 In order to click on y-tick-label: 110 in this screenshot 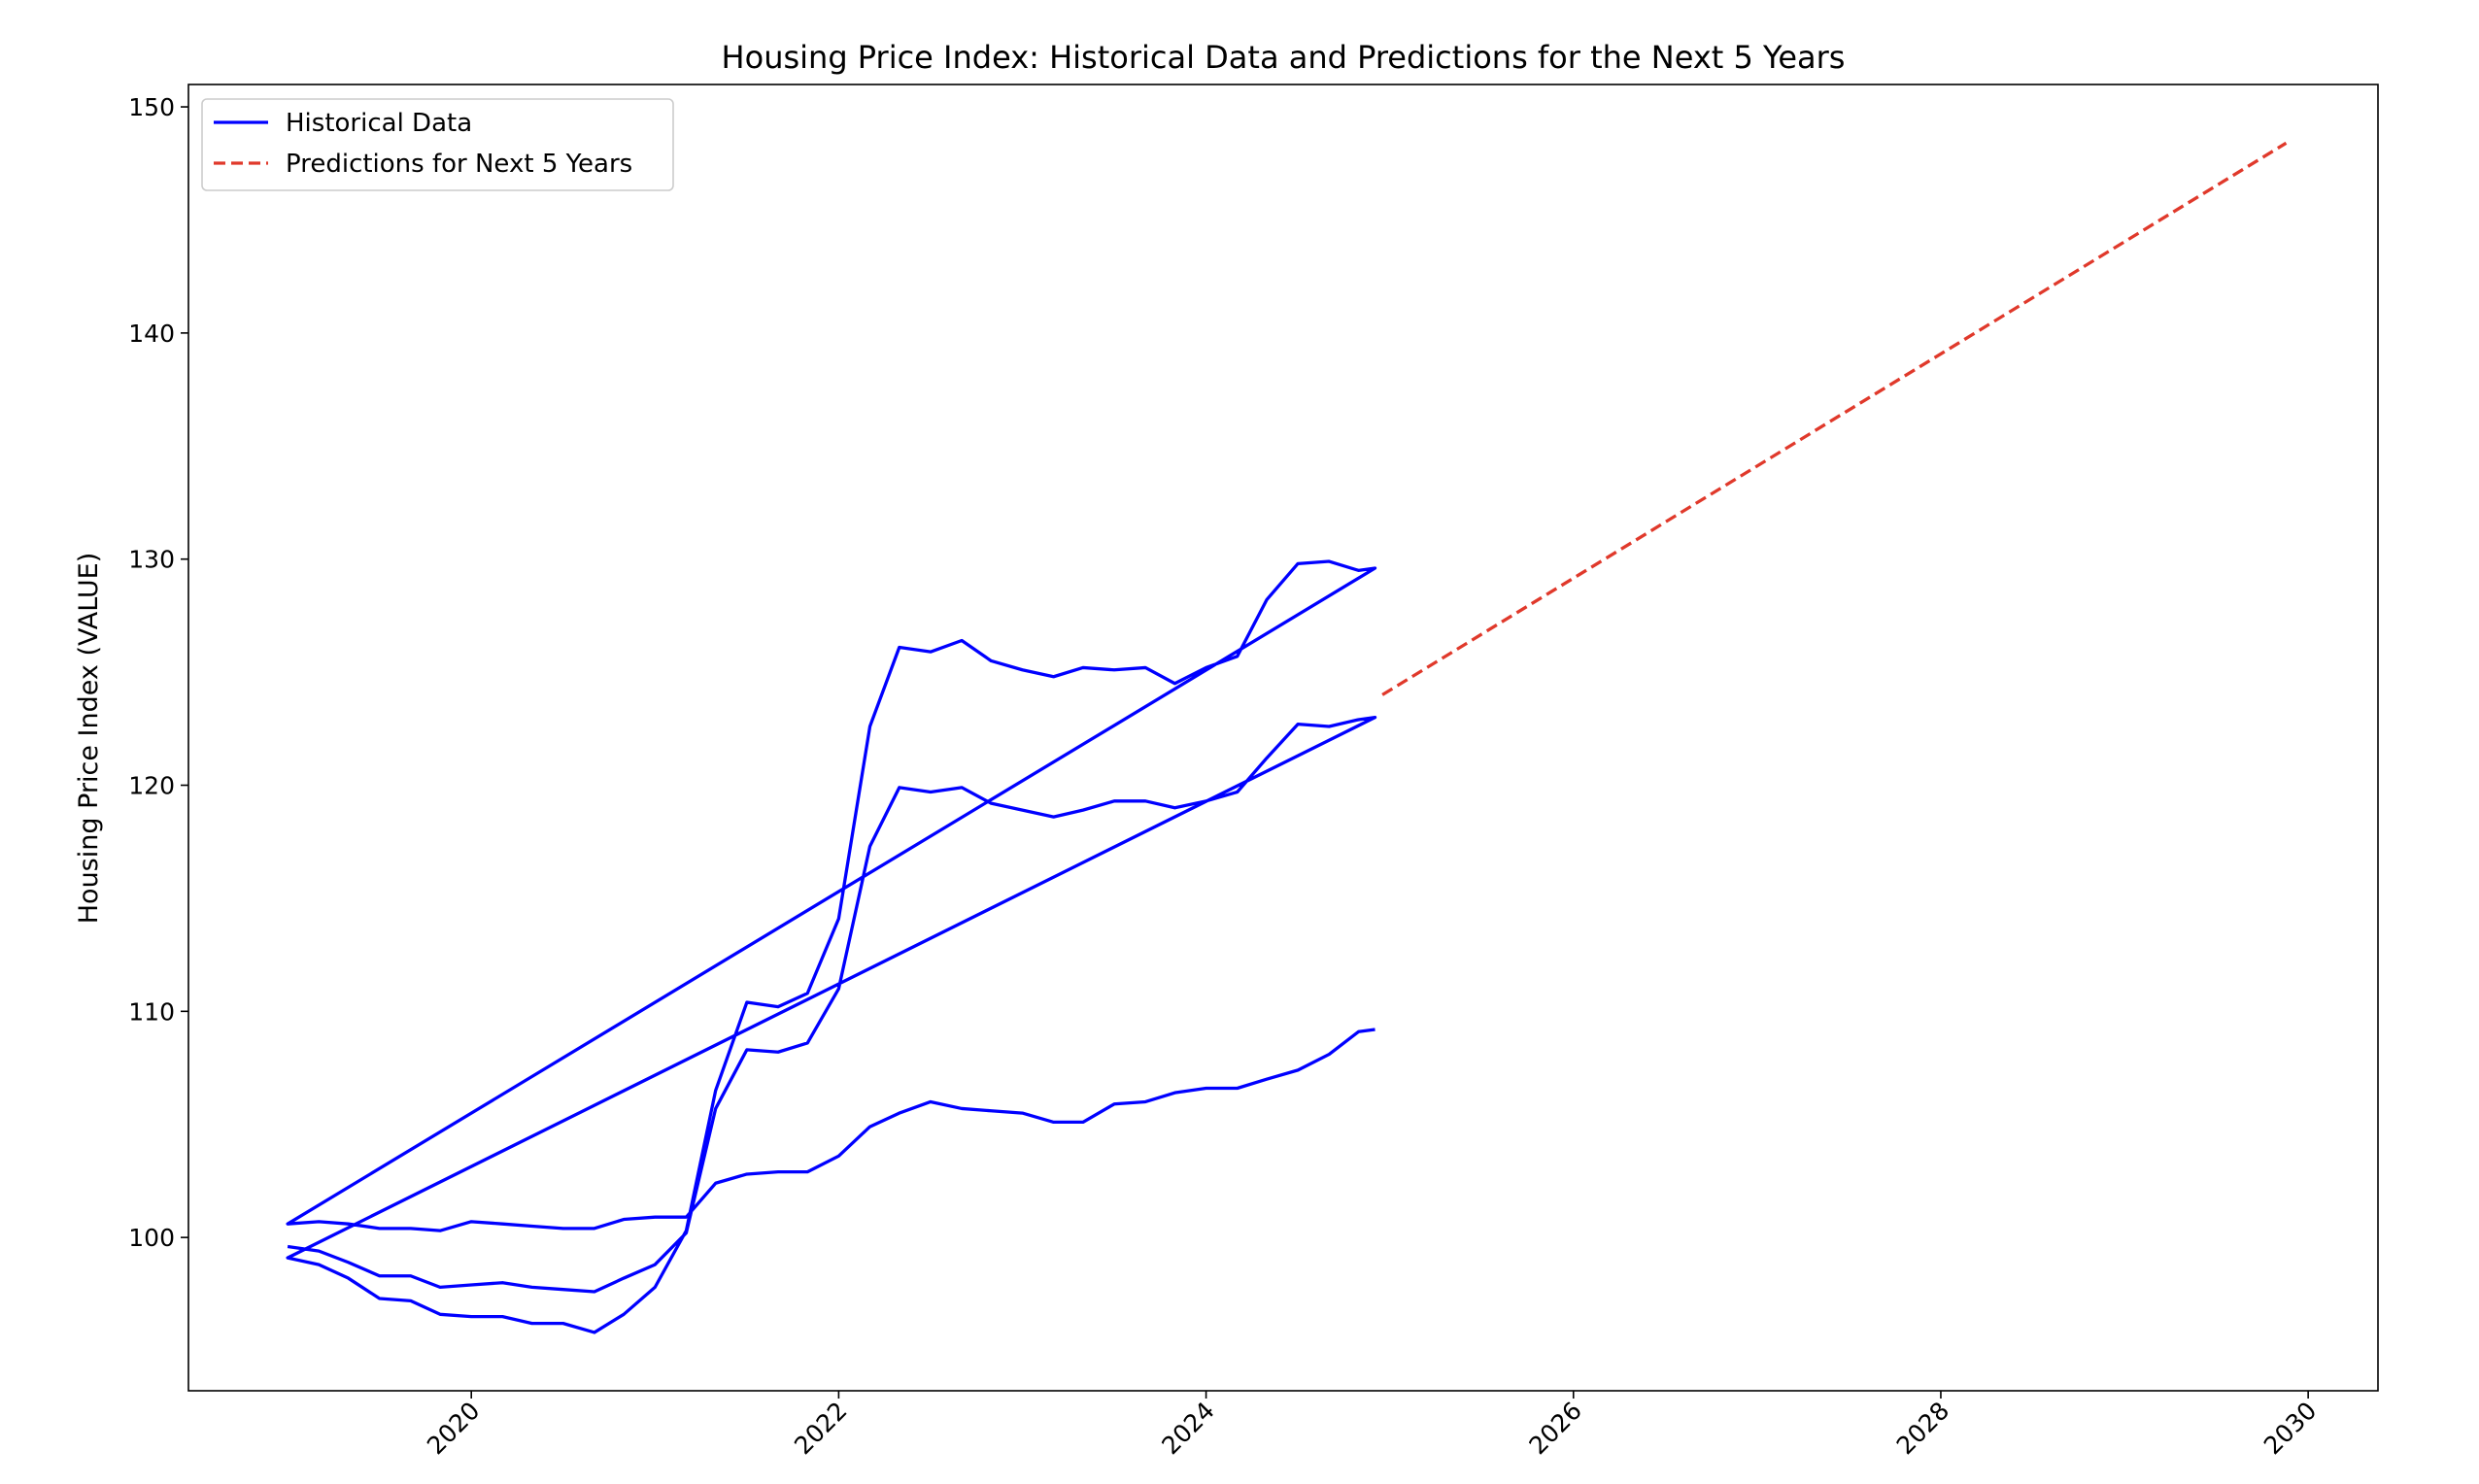, I will do `click(151, 1011)`.